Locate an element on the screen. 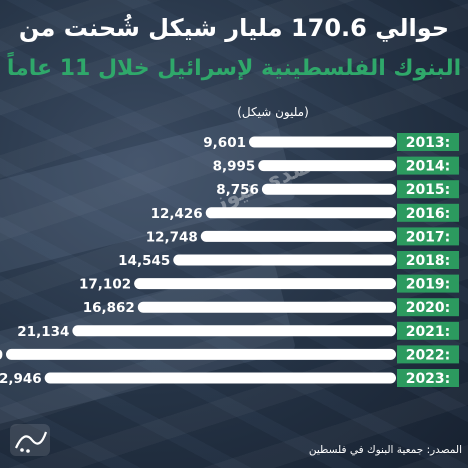  bar-value-label: 12,426 is located at coordinates (177, 214).